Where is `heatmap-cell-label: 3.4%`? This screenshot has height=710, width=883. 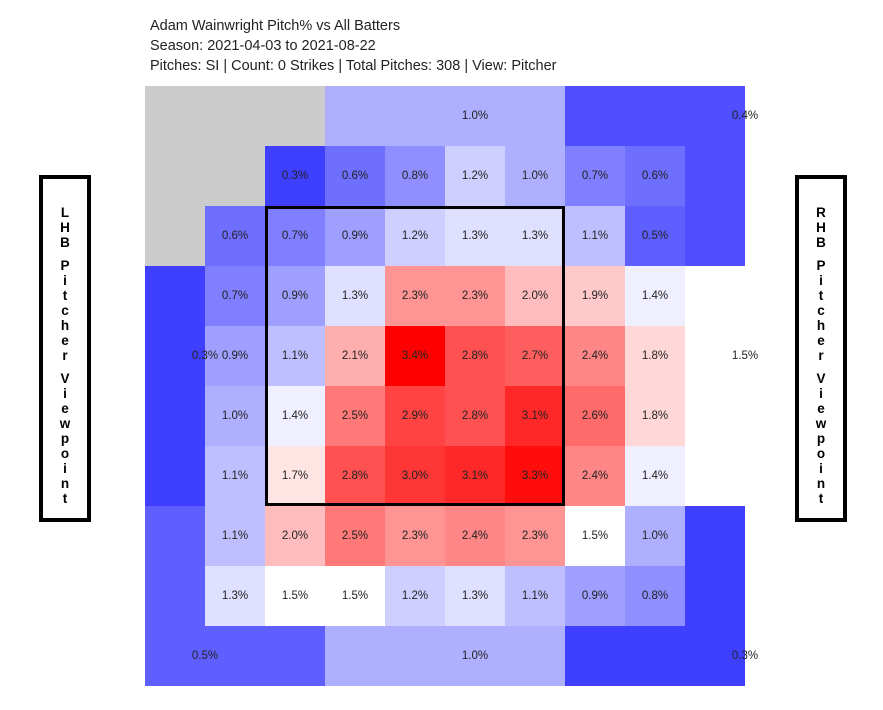 heatmap-cell-label: 3.4% is located at coordinates (415, 356).